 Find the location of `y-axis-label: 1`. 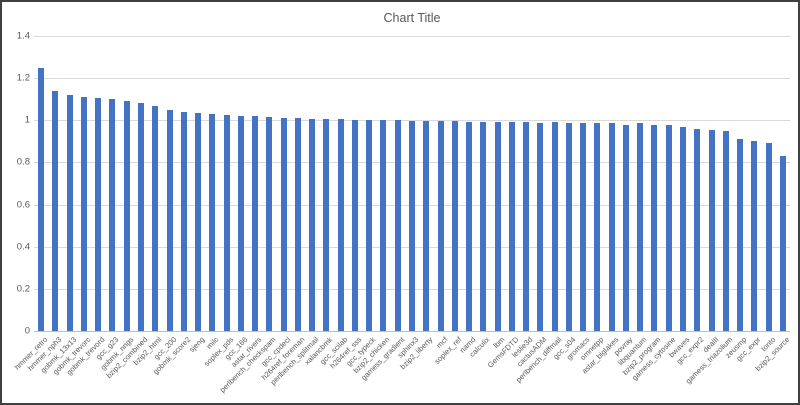

y-axis-label: 1 is located at coordinates (27, 120).